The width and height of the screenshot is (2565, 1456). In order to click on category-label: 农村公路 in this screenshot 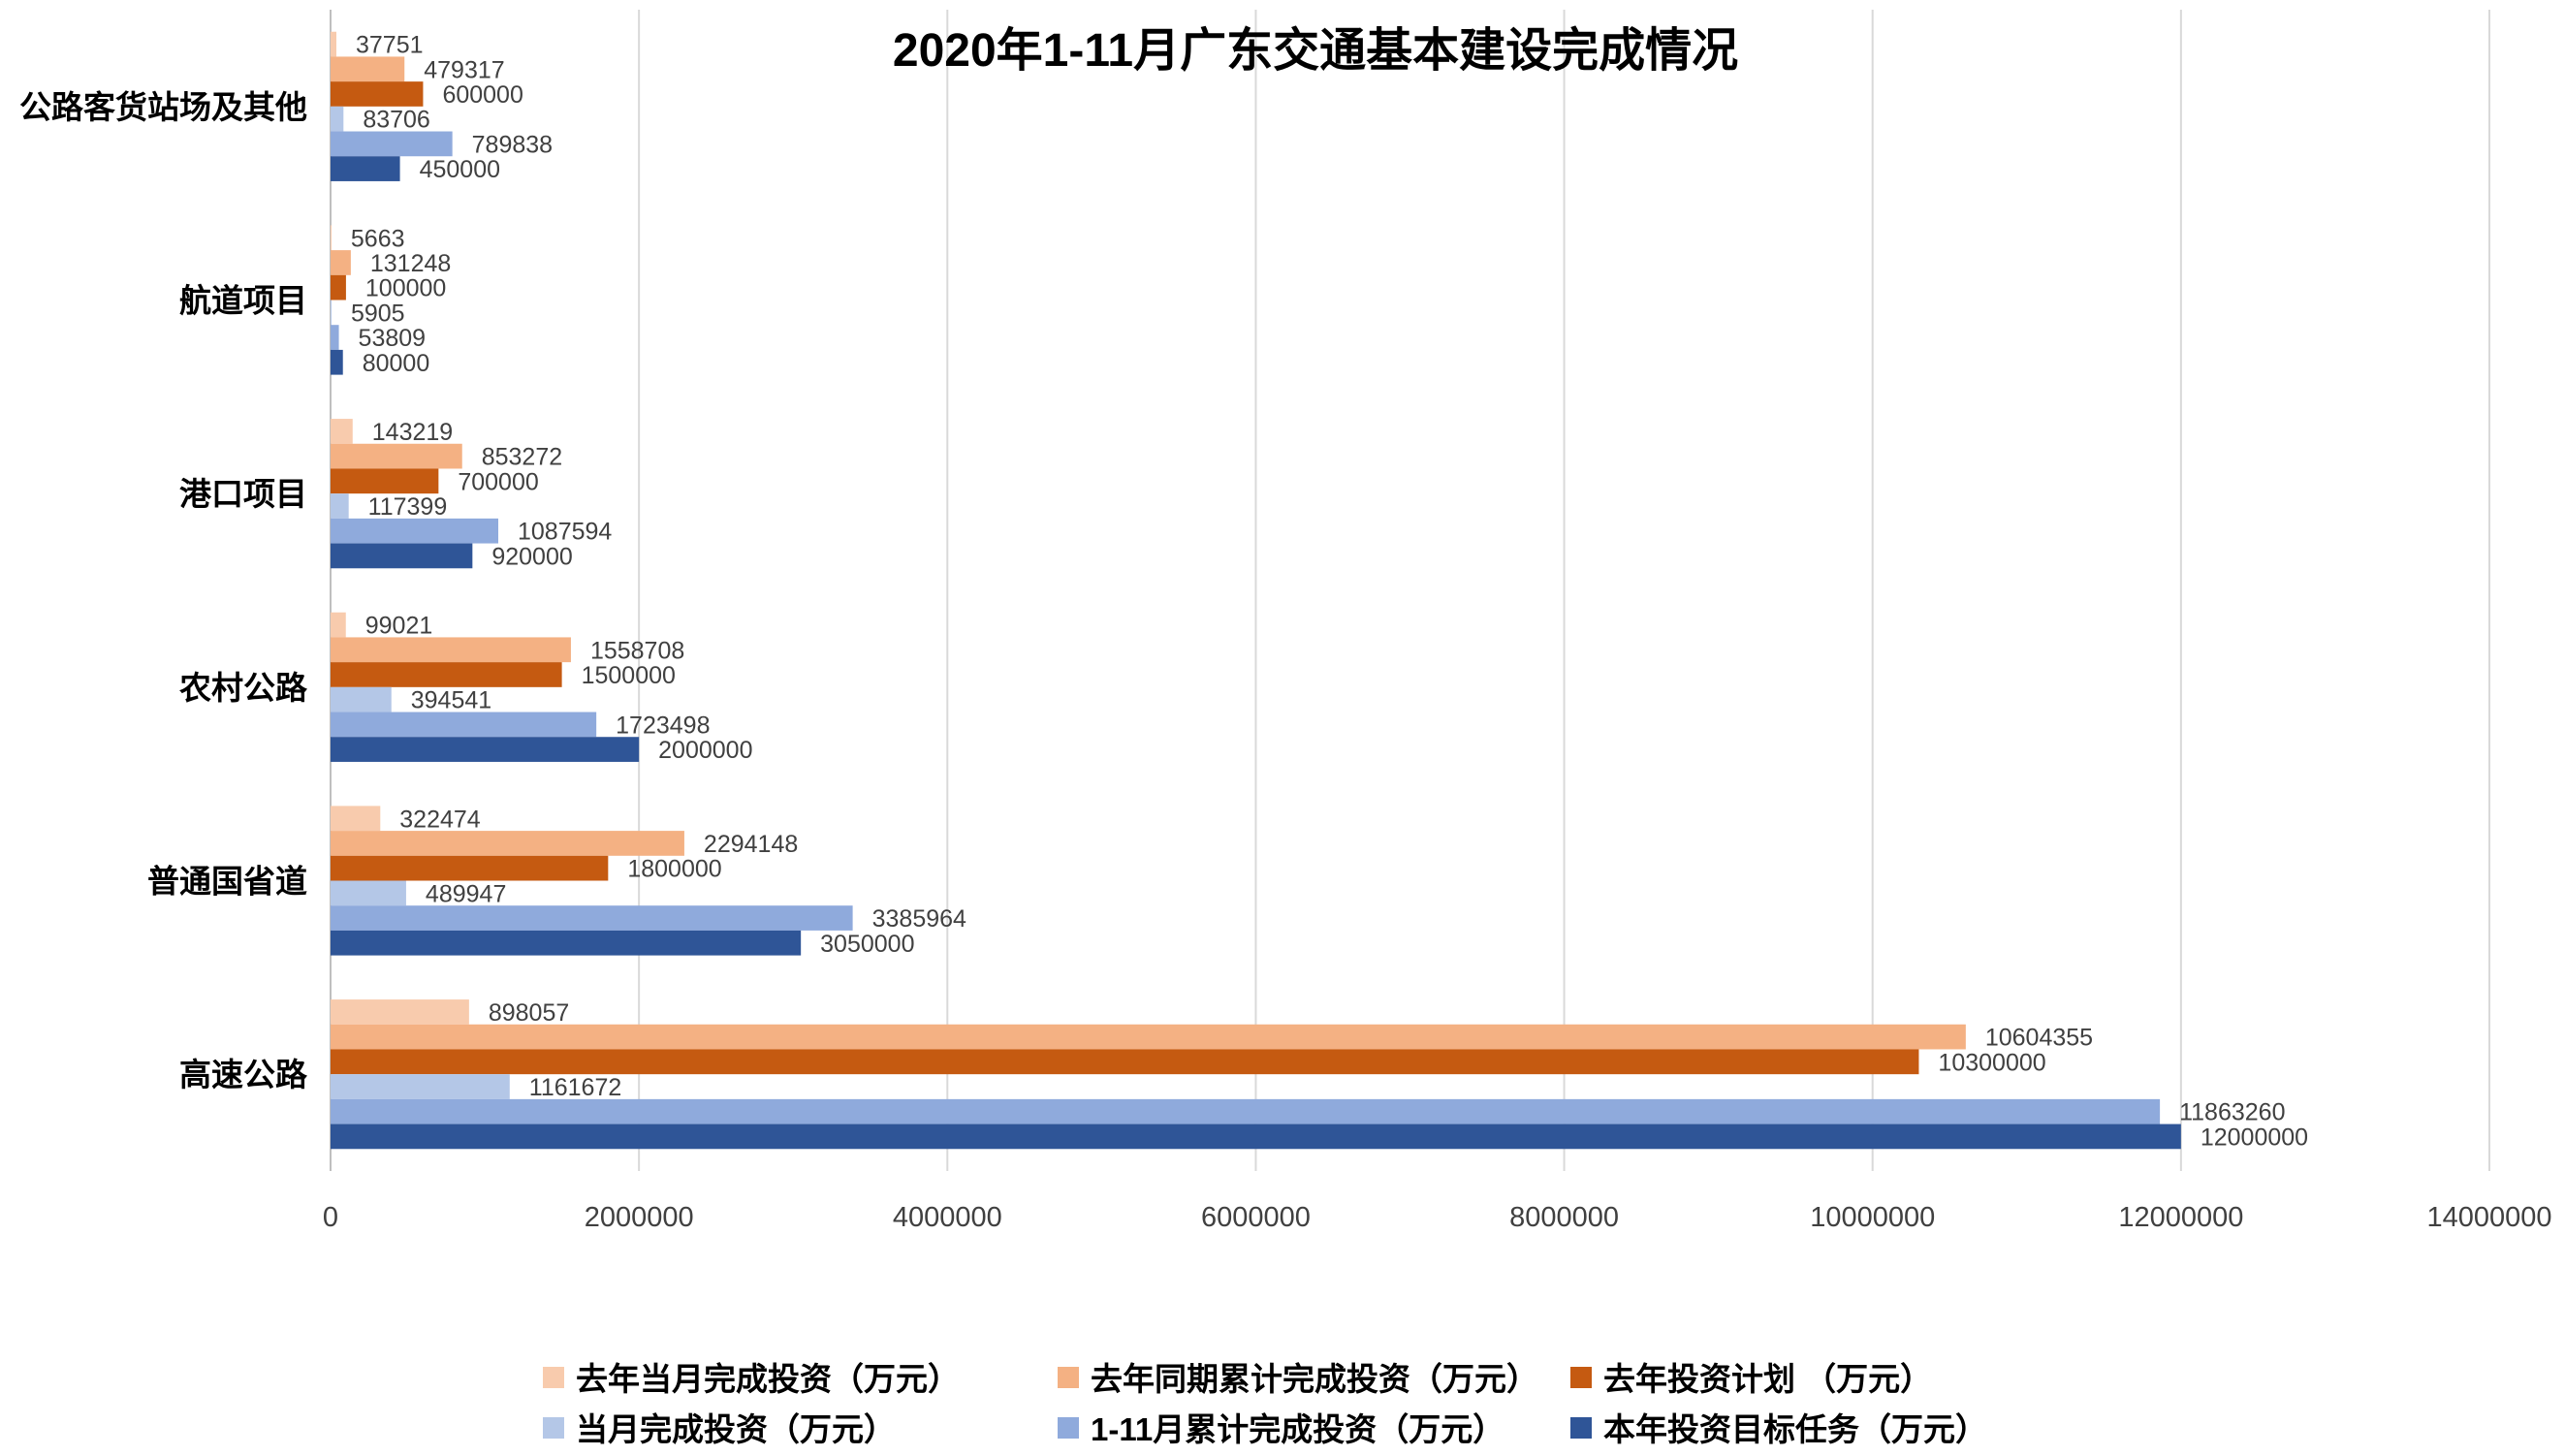, I will do `click(244, 688)`.